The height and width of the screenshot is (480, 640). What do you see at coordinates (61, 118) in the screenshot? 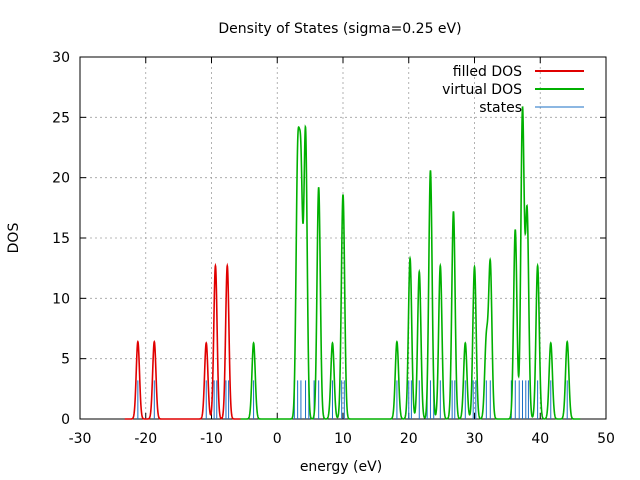
I see `y-tick-label: 25` at bounding box center [61, 118].